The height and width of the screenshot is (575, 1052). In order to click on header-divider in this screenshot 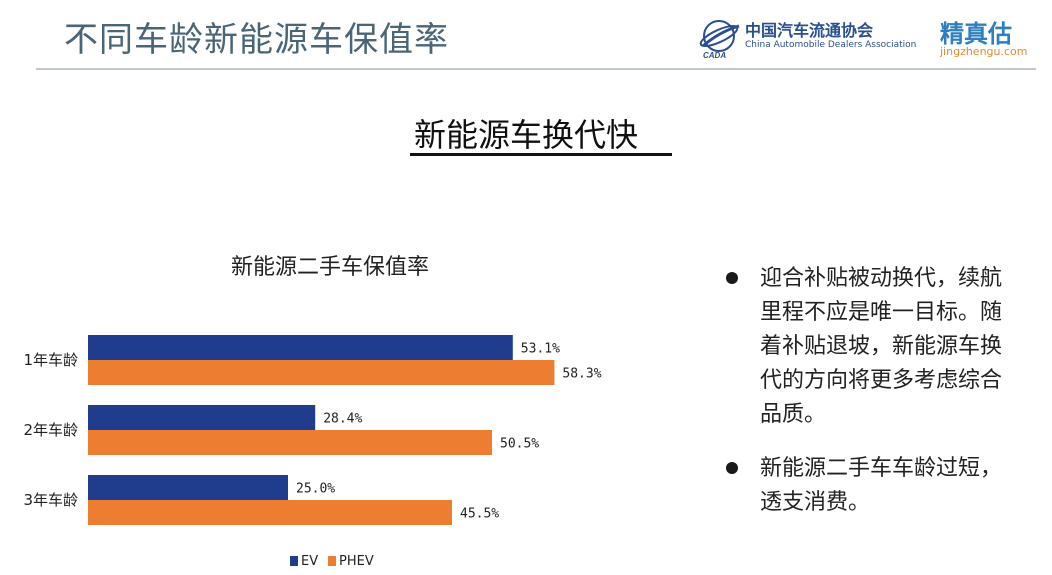, I will do `click(536, 69)`.